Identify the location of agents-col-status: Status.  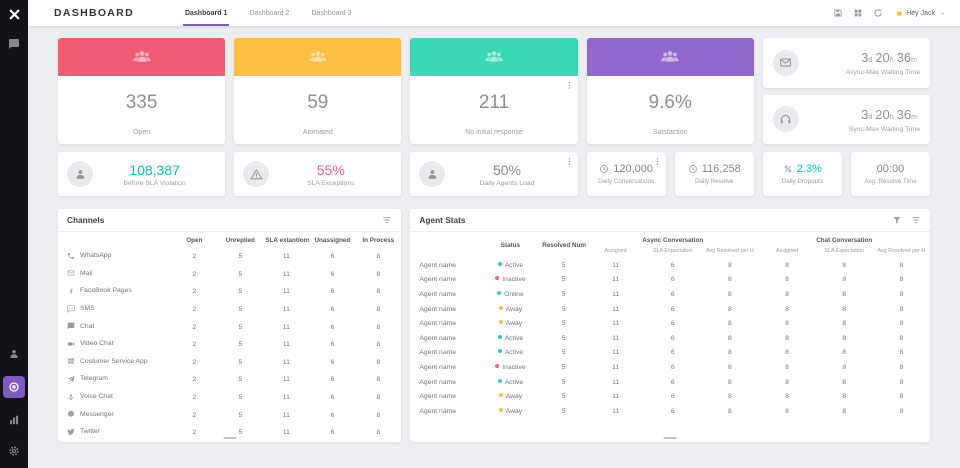
(510, 245).